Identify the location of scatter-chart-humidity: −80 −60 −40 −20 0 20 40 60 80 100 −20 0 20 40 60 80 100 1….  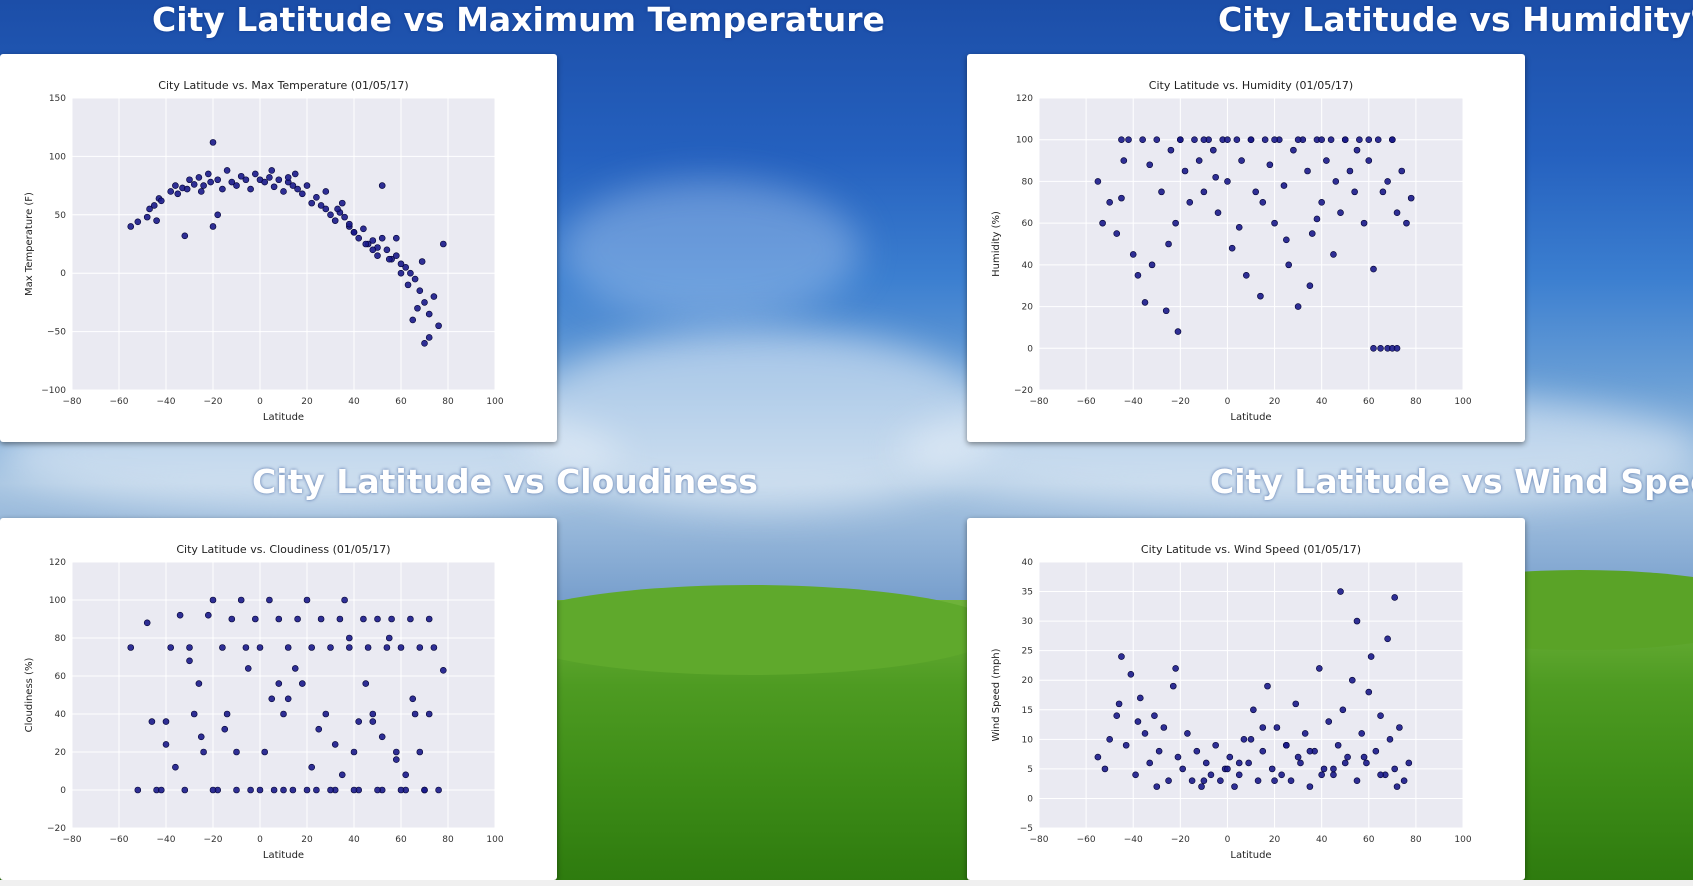
(1231, 251).